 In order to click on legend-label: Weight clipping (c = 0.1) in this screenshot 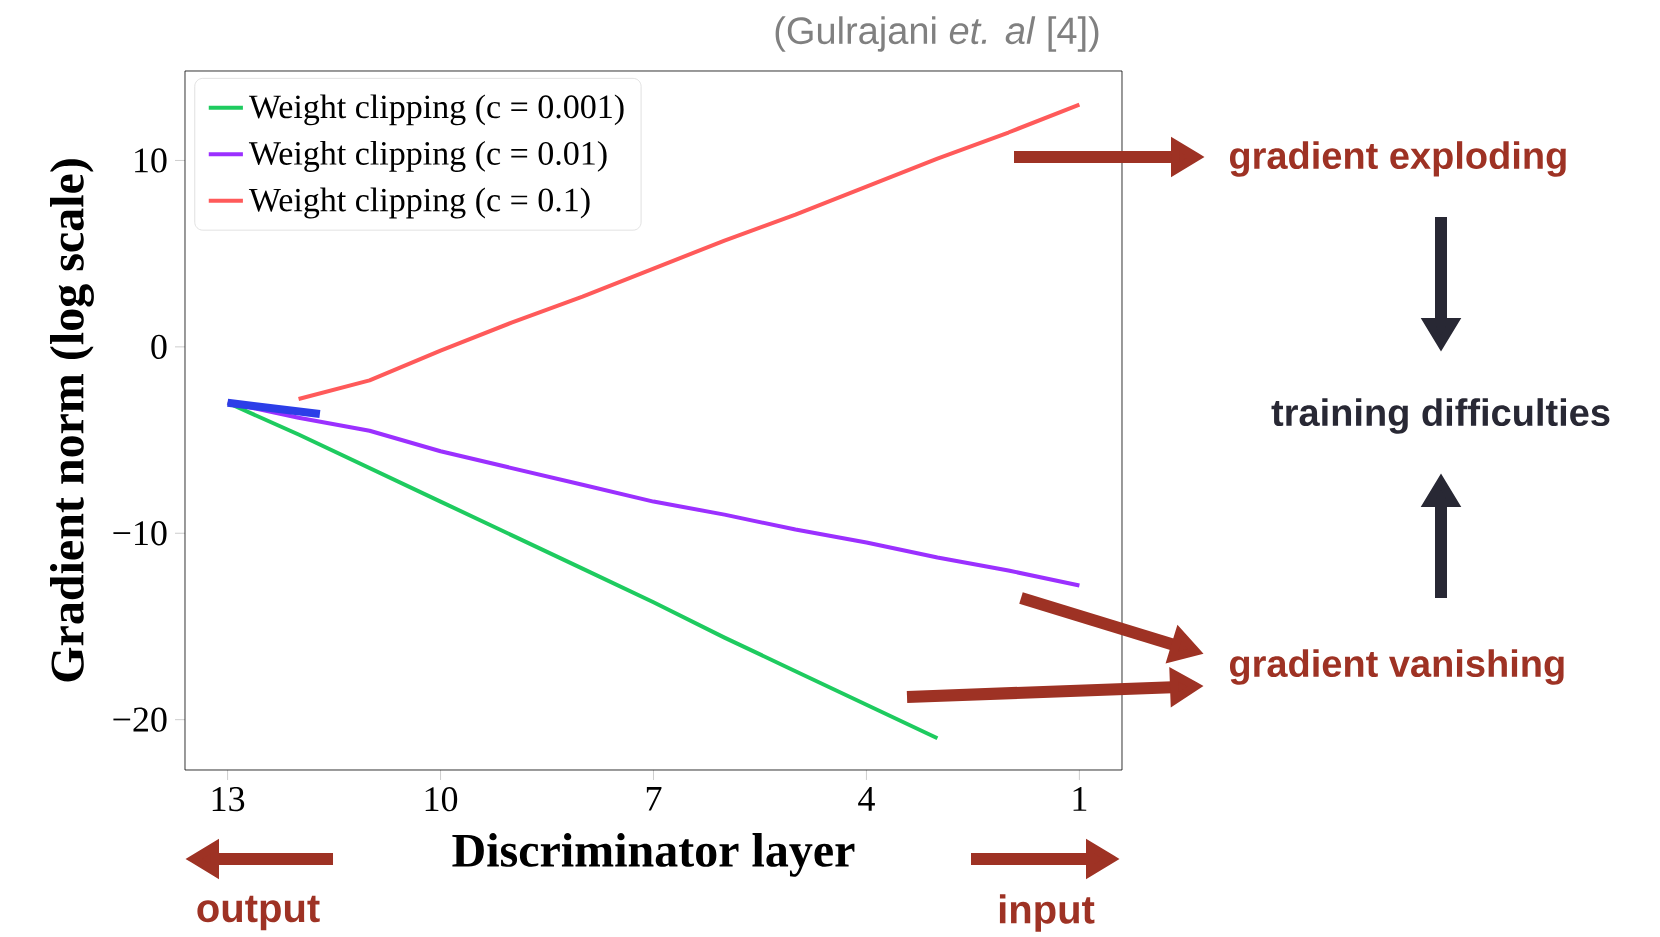, I will do `click(419, 203)`.